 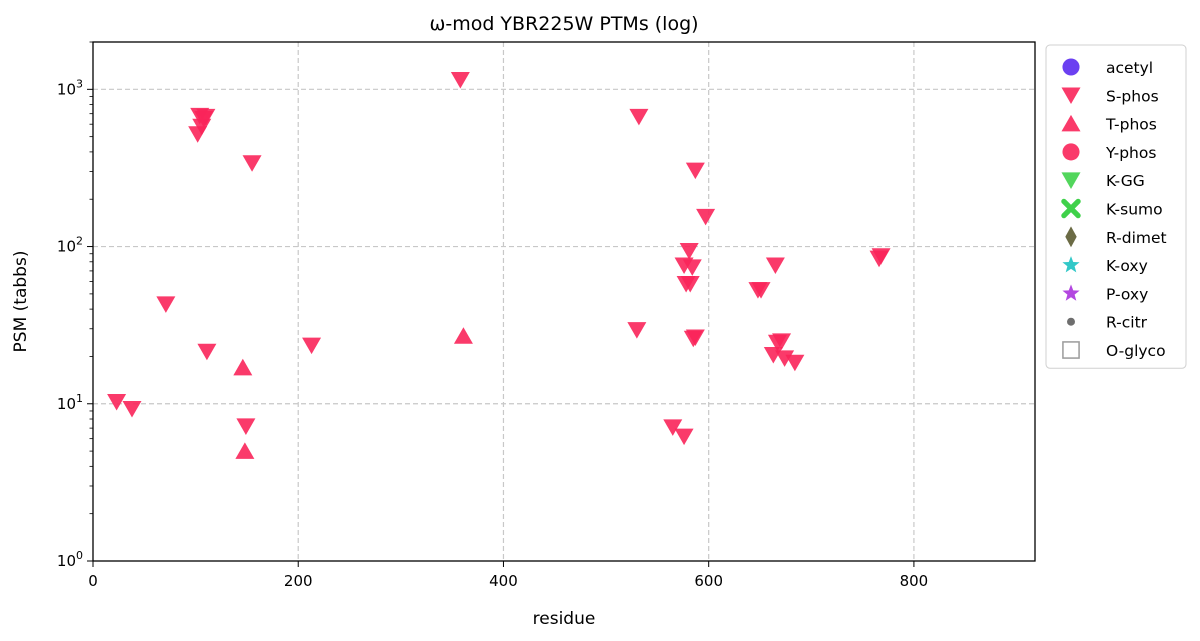 I want to click on legend-marker-t-phos, so click(x=1071, y=123).